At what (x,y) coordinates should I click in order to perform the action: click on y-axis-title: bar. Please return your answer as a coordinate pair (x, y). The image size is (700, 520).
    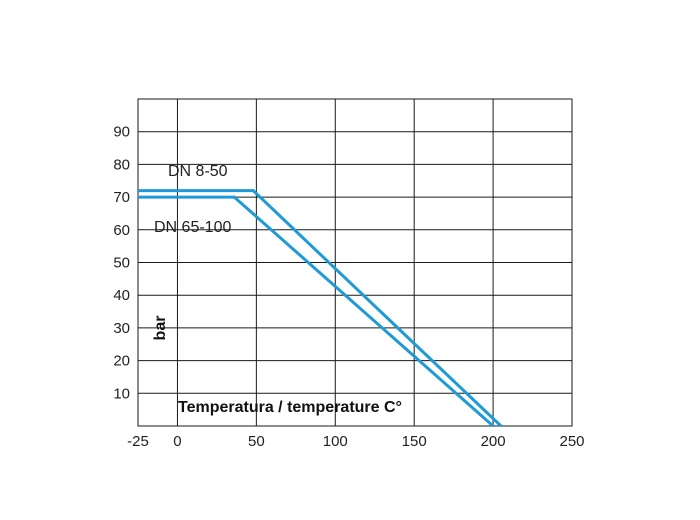
    Looking at the image, I should click on (160, 328).